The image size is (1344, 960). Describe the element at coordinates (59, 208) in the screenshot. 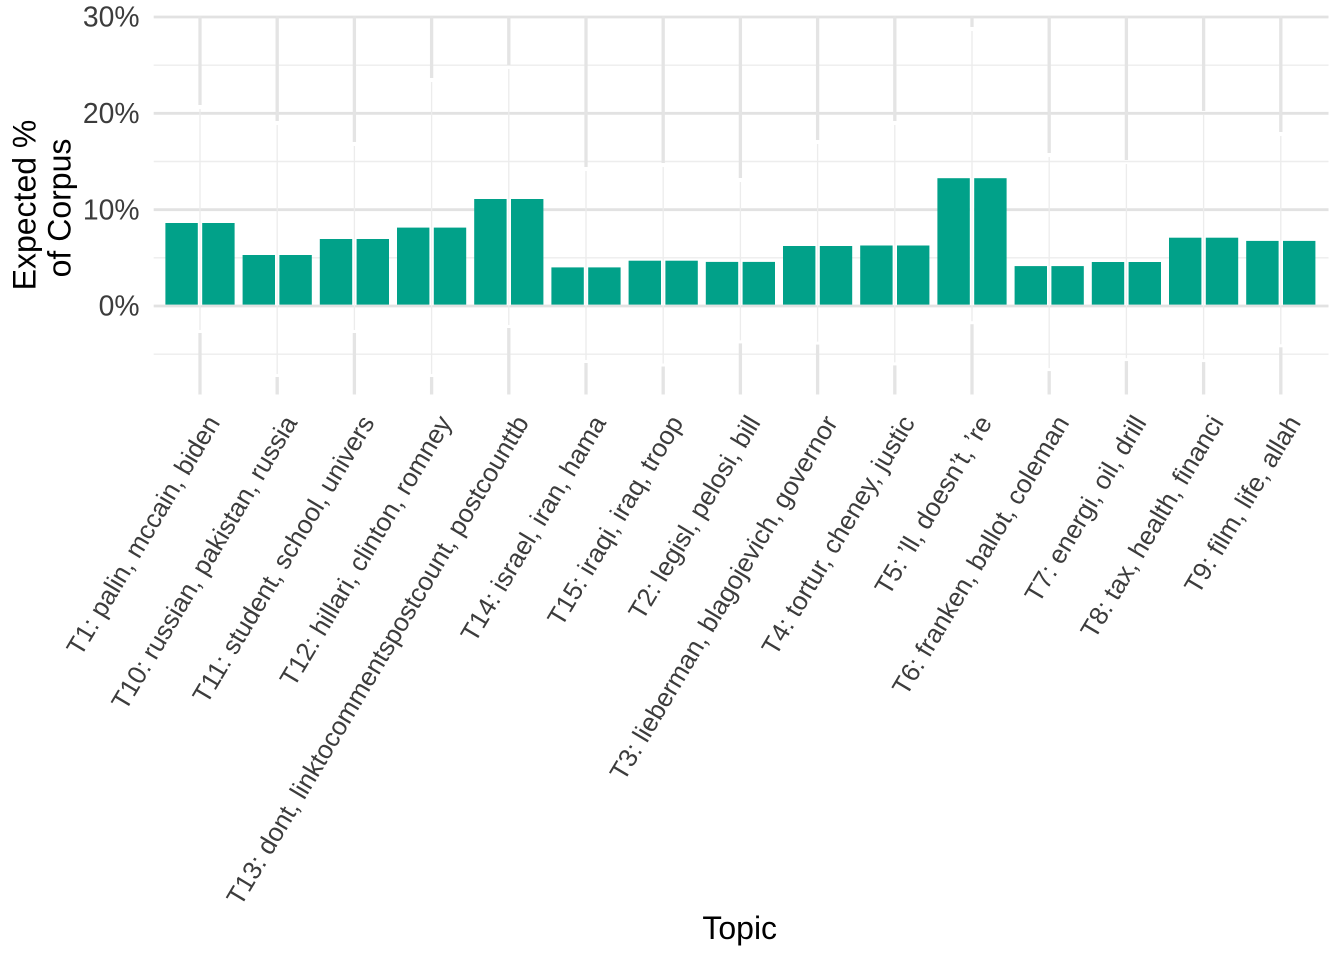

I see `svg-text: of Corpus` at that location.